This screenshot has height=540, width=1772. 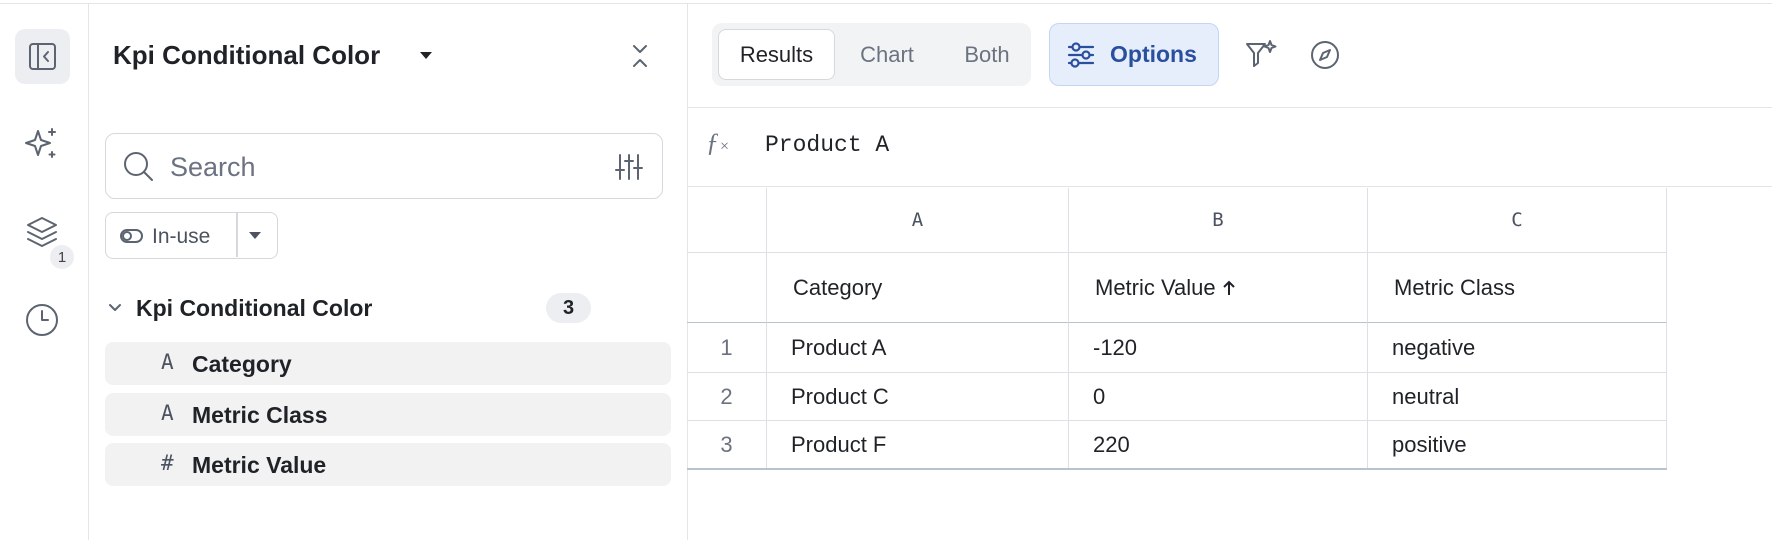 What do you see at coordinates (62, 257) in the screenshot?
I see `layers-badge: 1` at bounding box center [62, 257].